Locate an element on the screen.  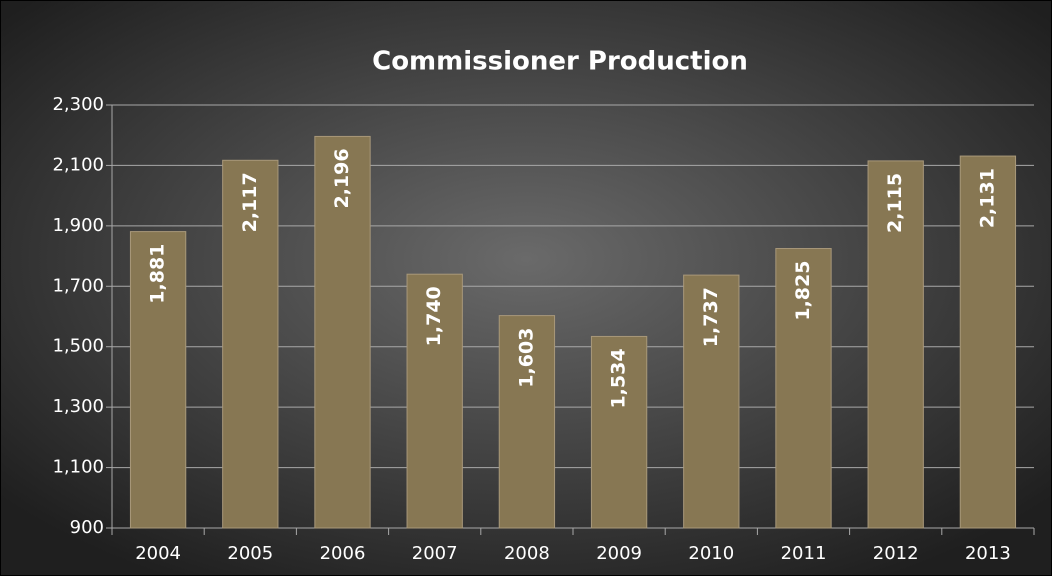
data-label: 1,881 is located at coordinates (158, 274).